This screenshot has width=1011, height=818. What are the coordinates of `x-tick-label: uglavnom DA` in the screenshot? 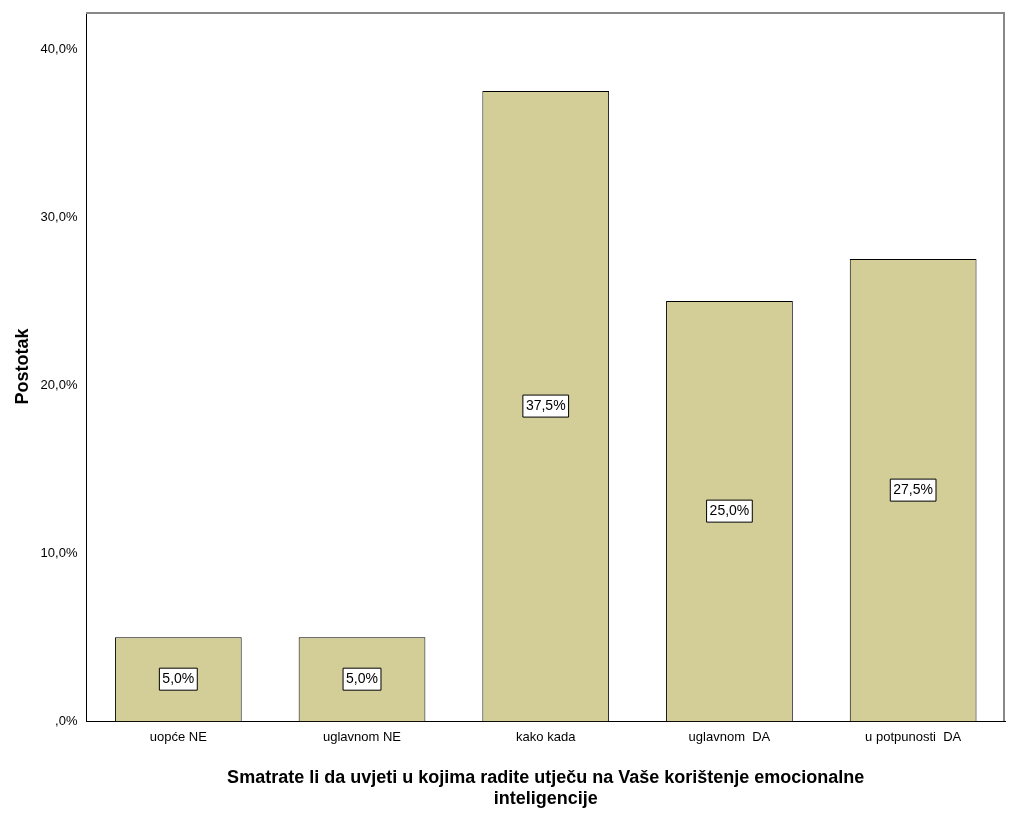 It's located at (729, 736).